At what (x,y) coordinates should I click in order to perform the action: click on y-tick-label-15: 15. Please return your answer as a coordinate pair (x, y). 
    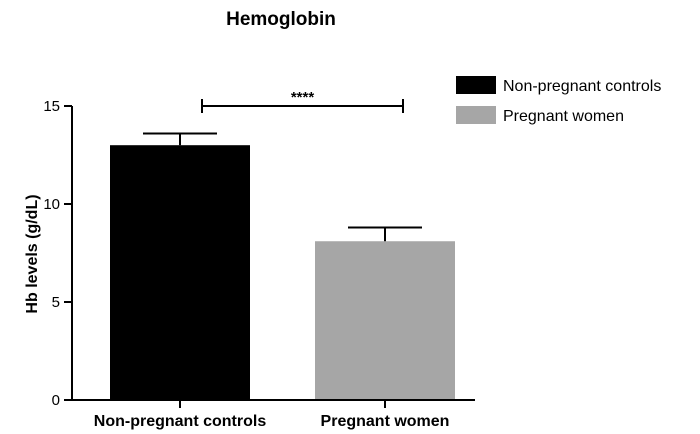
    Looking at the image, I should click on (51, 106).